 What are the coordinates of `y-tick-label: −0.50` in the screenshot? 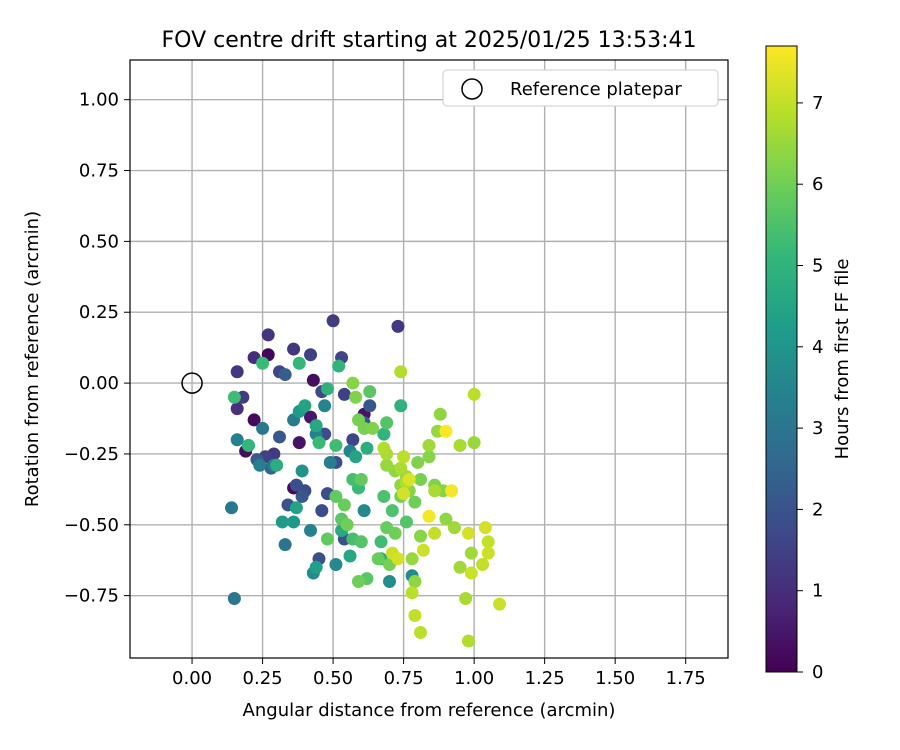 It's located at (91, 525).